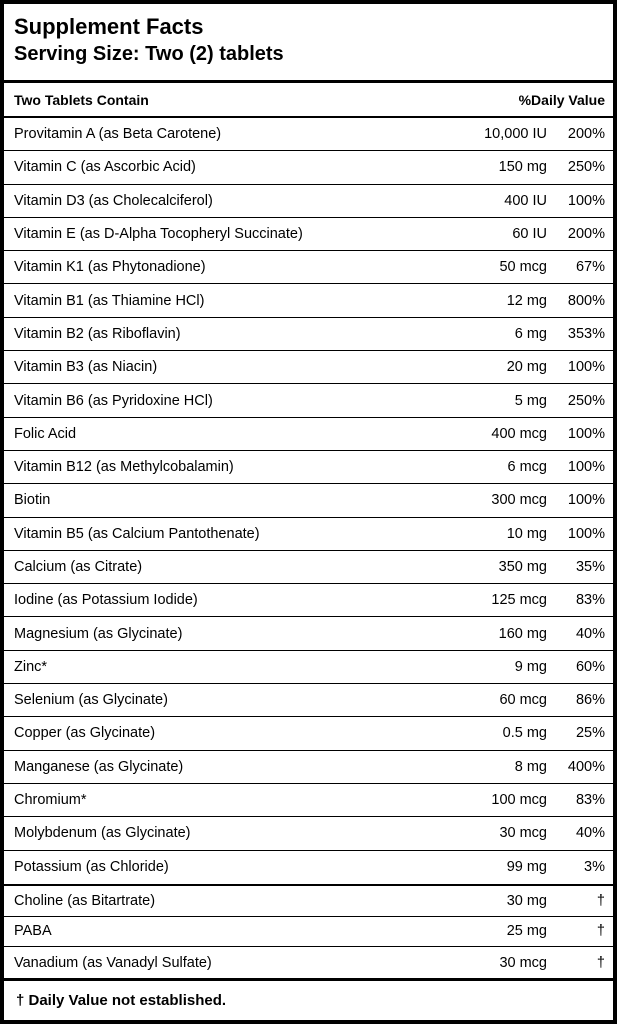 This screenshot has width=617, height=1024. I want to click on ingredient-name: Manganese (as Glycinate), so click(99, 766).